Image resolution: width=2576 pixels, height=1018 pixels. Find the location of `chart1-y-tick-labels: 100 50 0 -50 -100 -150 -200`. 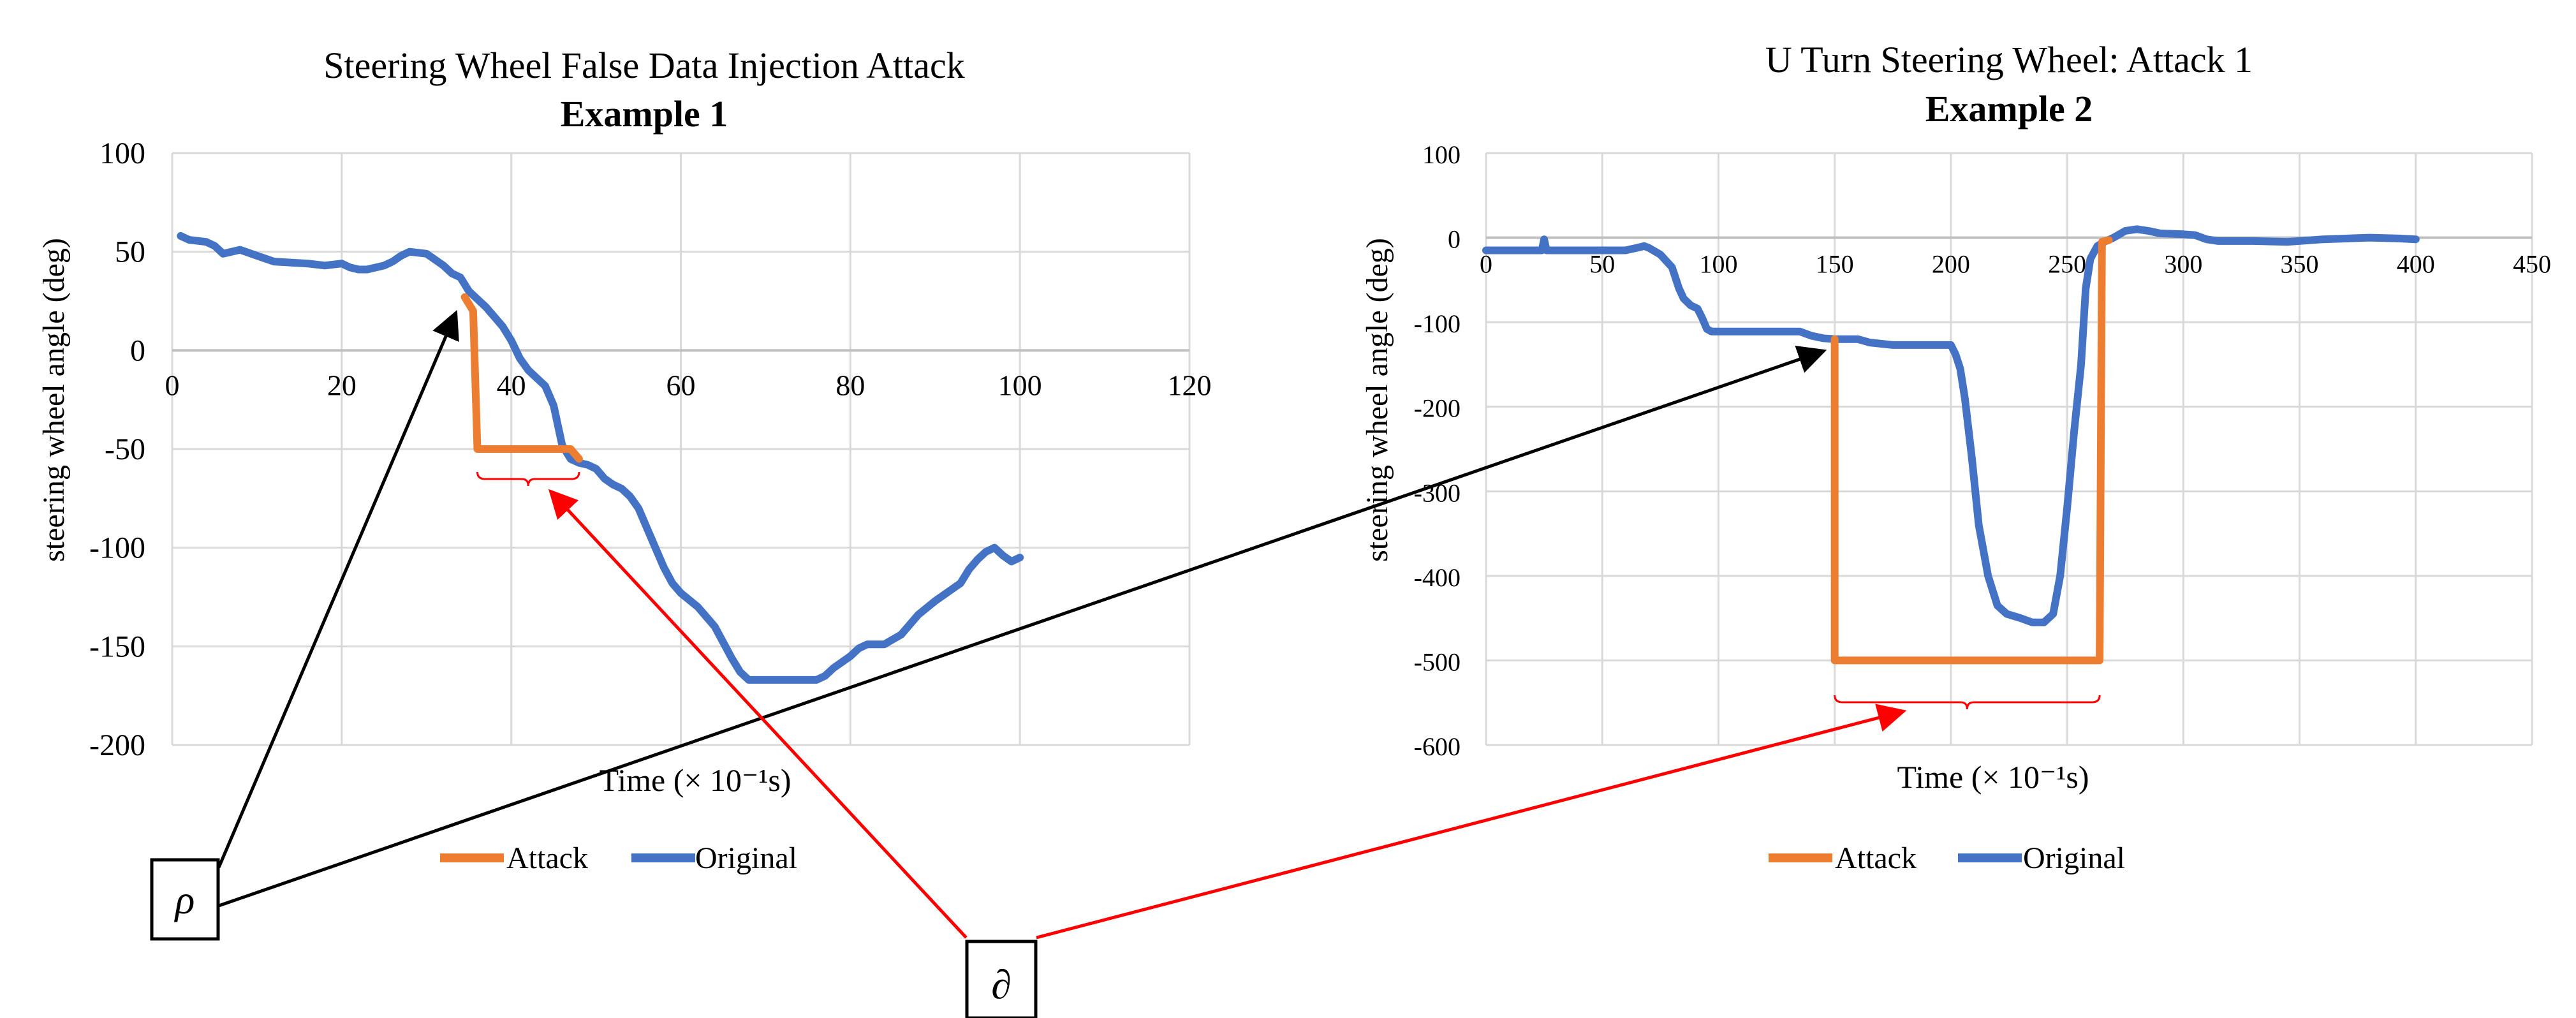

chart1-y-tick-labels: 100 50 0 -50 -100 -150 -200 is located at coordinates (117, 449).